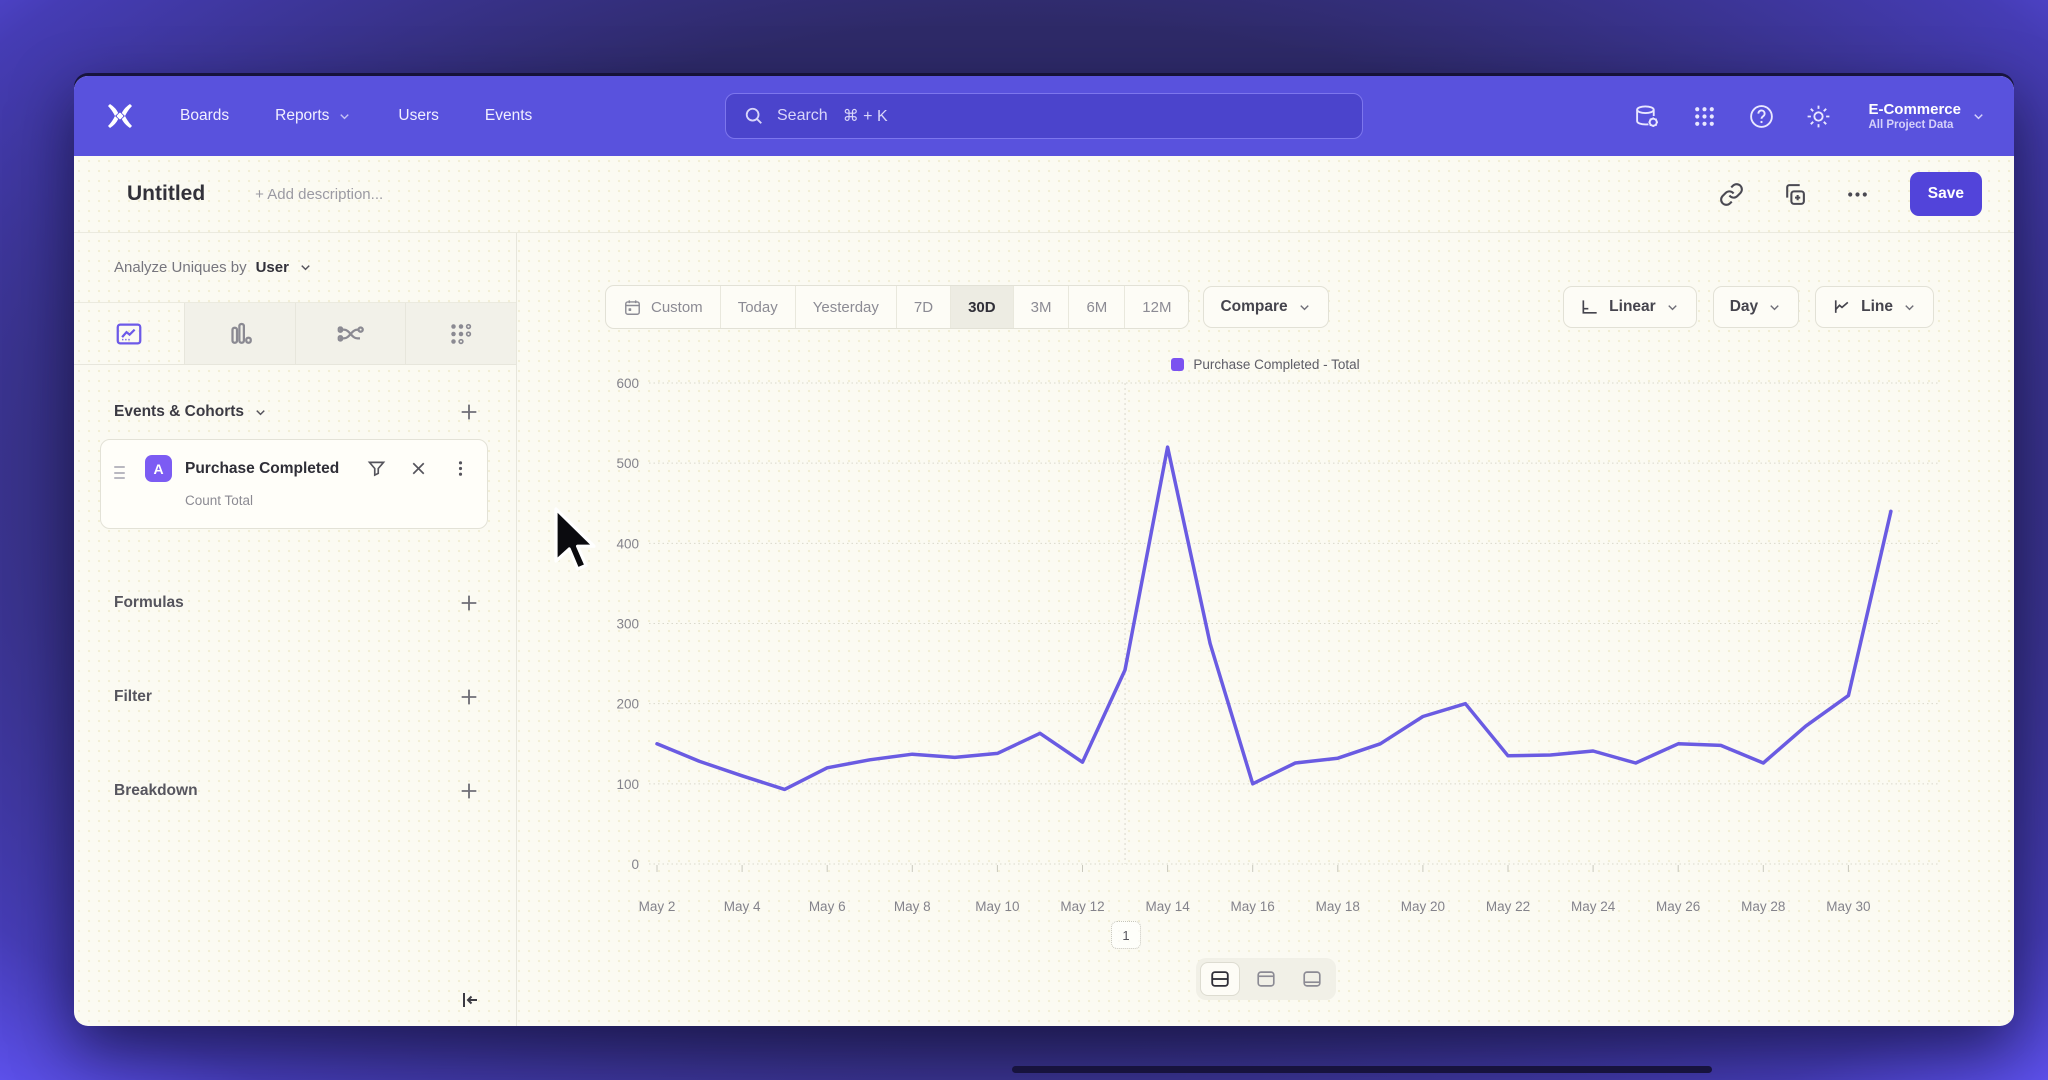 This screenshot has height=1080, width=2048. What do you see at coordinates (1756, 307) in the screenshot?
I see `interval-dropdown: Day` at bounding box center [1756, 307].